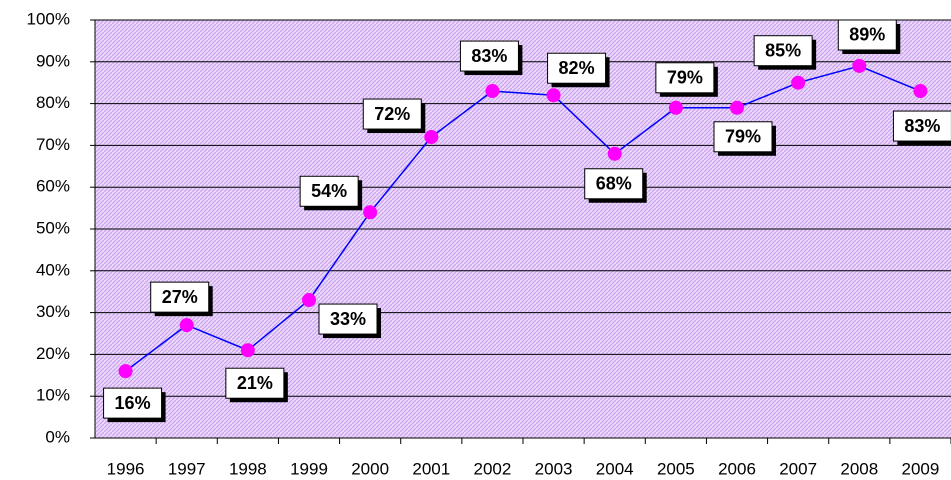 The width and height of the screenshot is (951, 480). What do you see at coordinates (48, 18) in the screenshot?
I see `y-tick-label: 100%` at bounding box center [48, 18].